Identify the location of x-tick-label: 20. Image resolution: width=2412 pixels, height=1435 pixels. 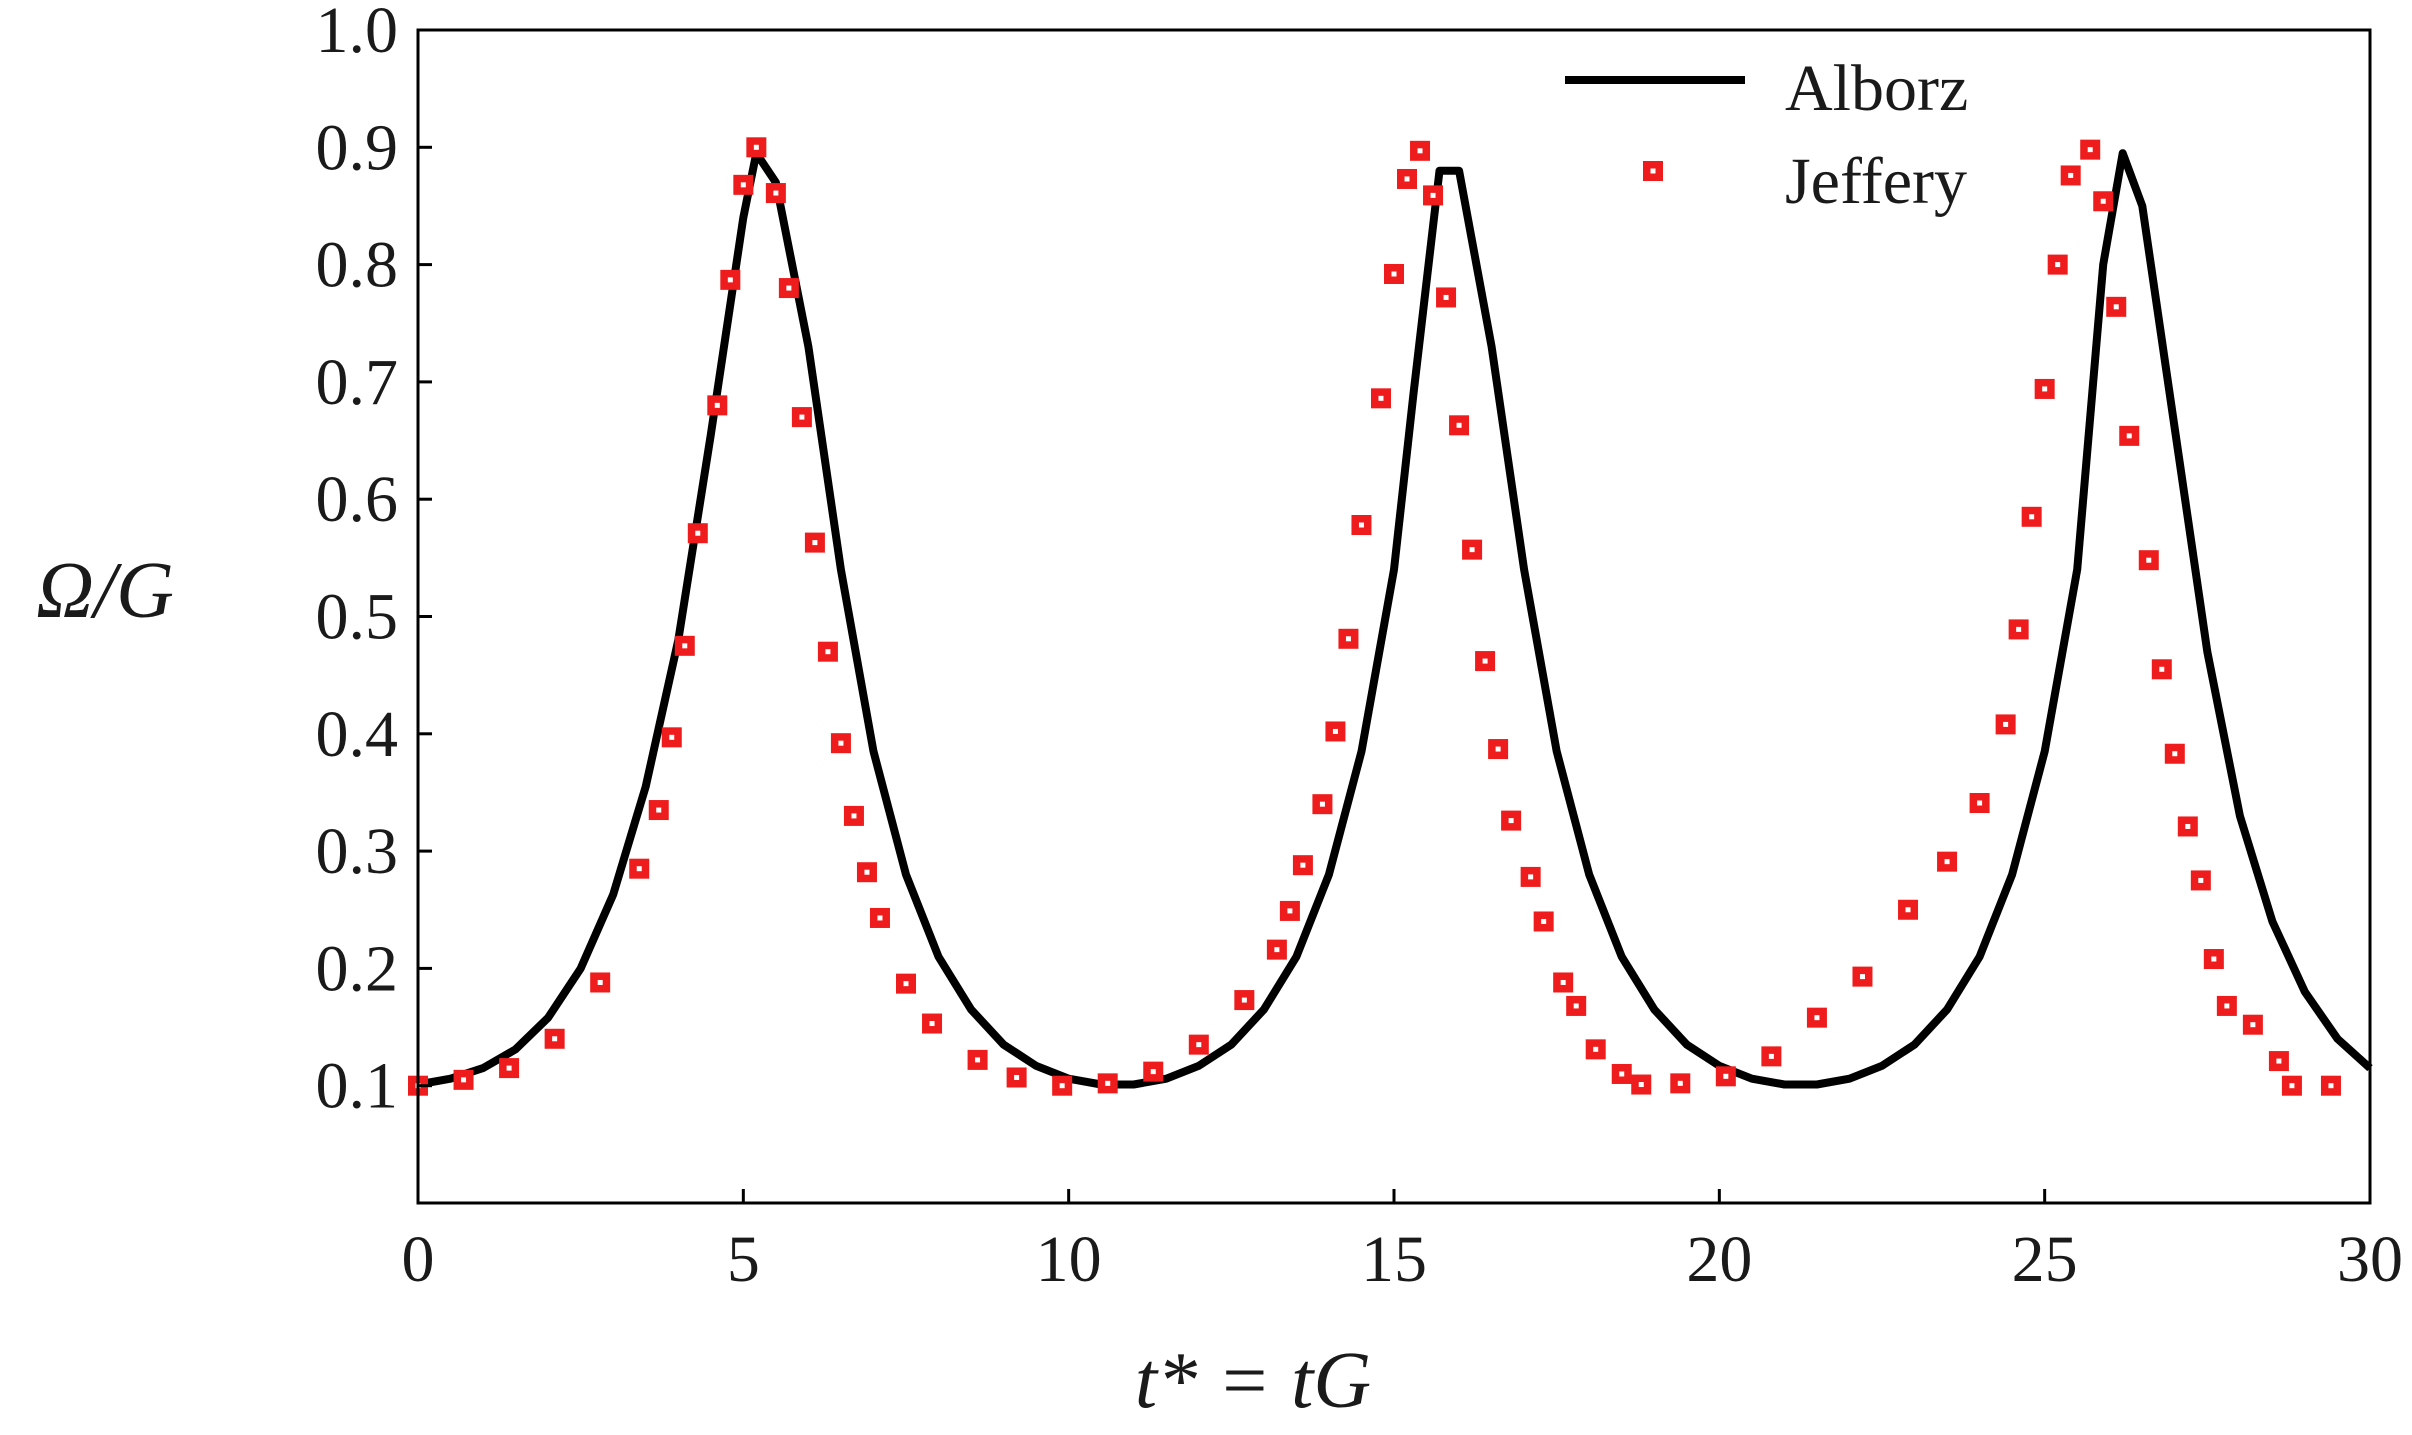
(1719, 1259).